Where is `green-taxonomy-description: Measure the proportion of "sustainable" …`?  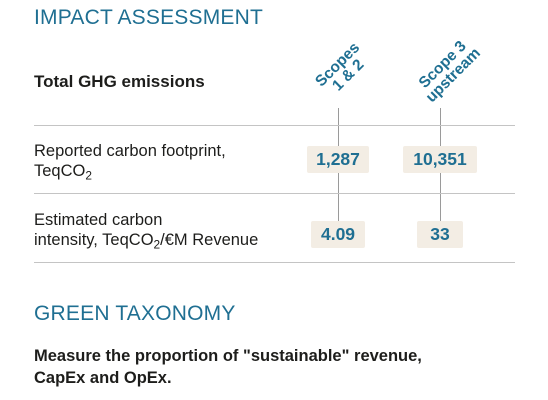 green-taxonomy-description: Measure the proportion of "sustainable" … is located at coordinates (228, 367).